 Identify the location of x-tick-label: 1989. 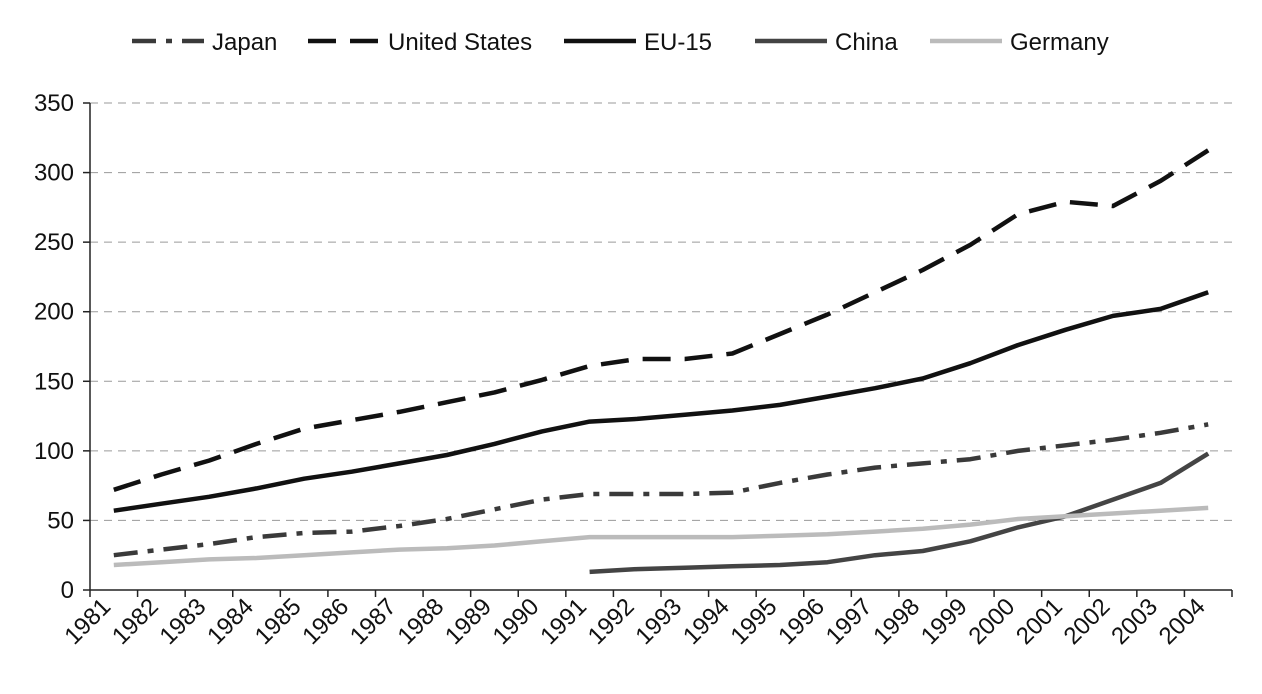
(468, 621).